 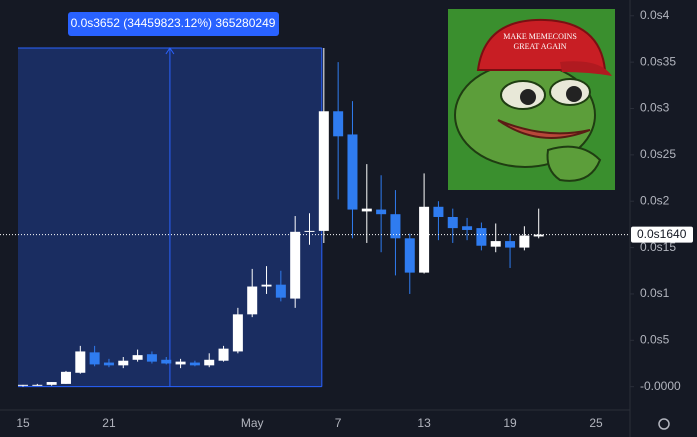 I want to click on y-tick-label: 0.0s25, so click(x=658, y=154).